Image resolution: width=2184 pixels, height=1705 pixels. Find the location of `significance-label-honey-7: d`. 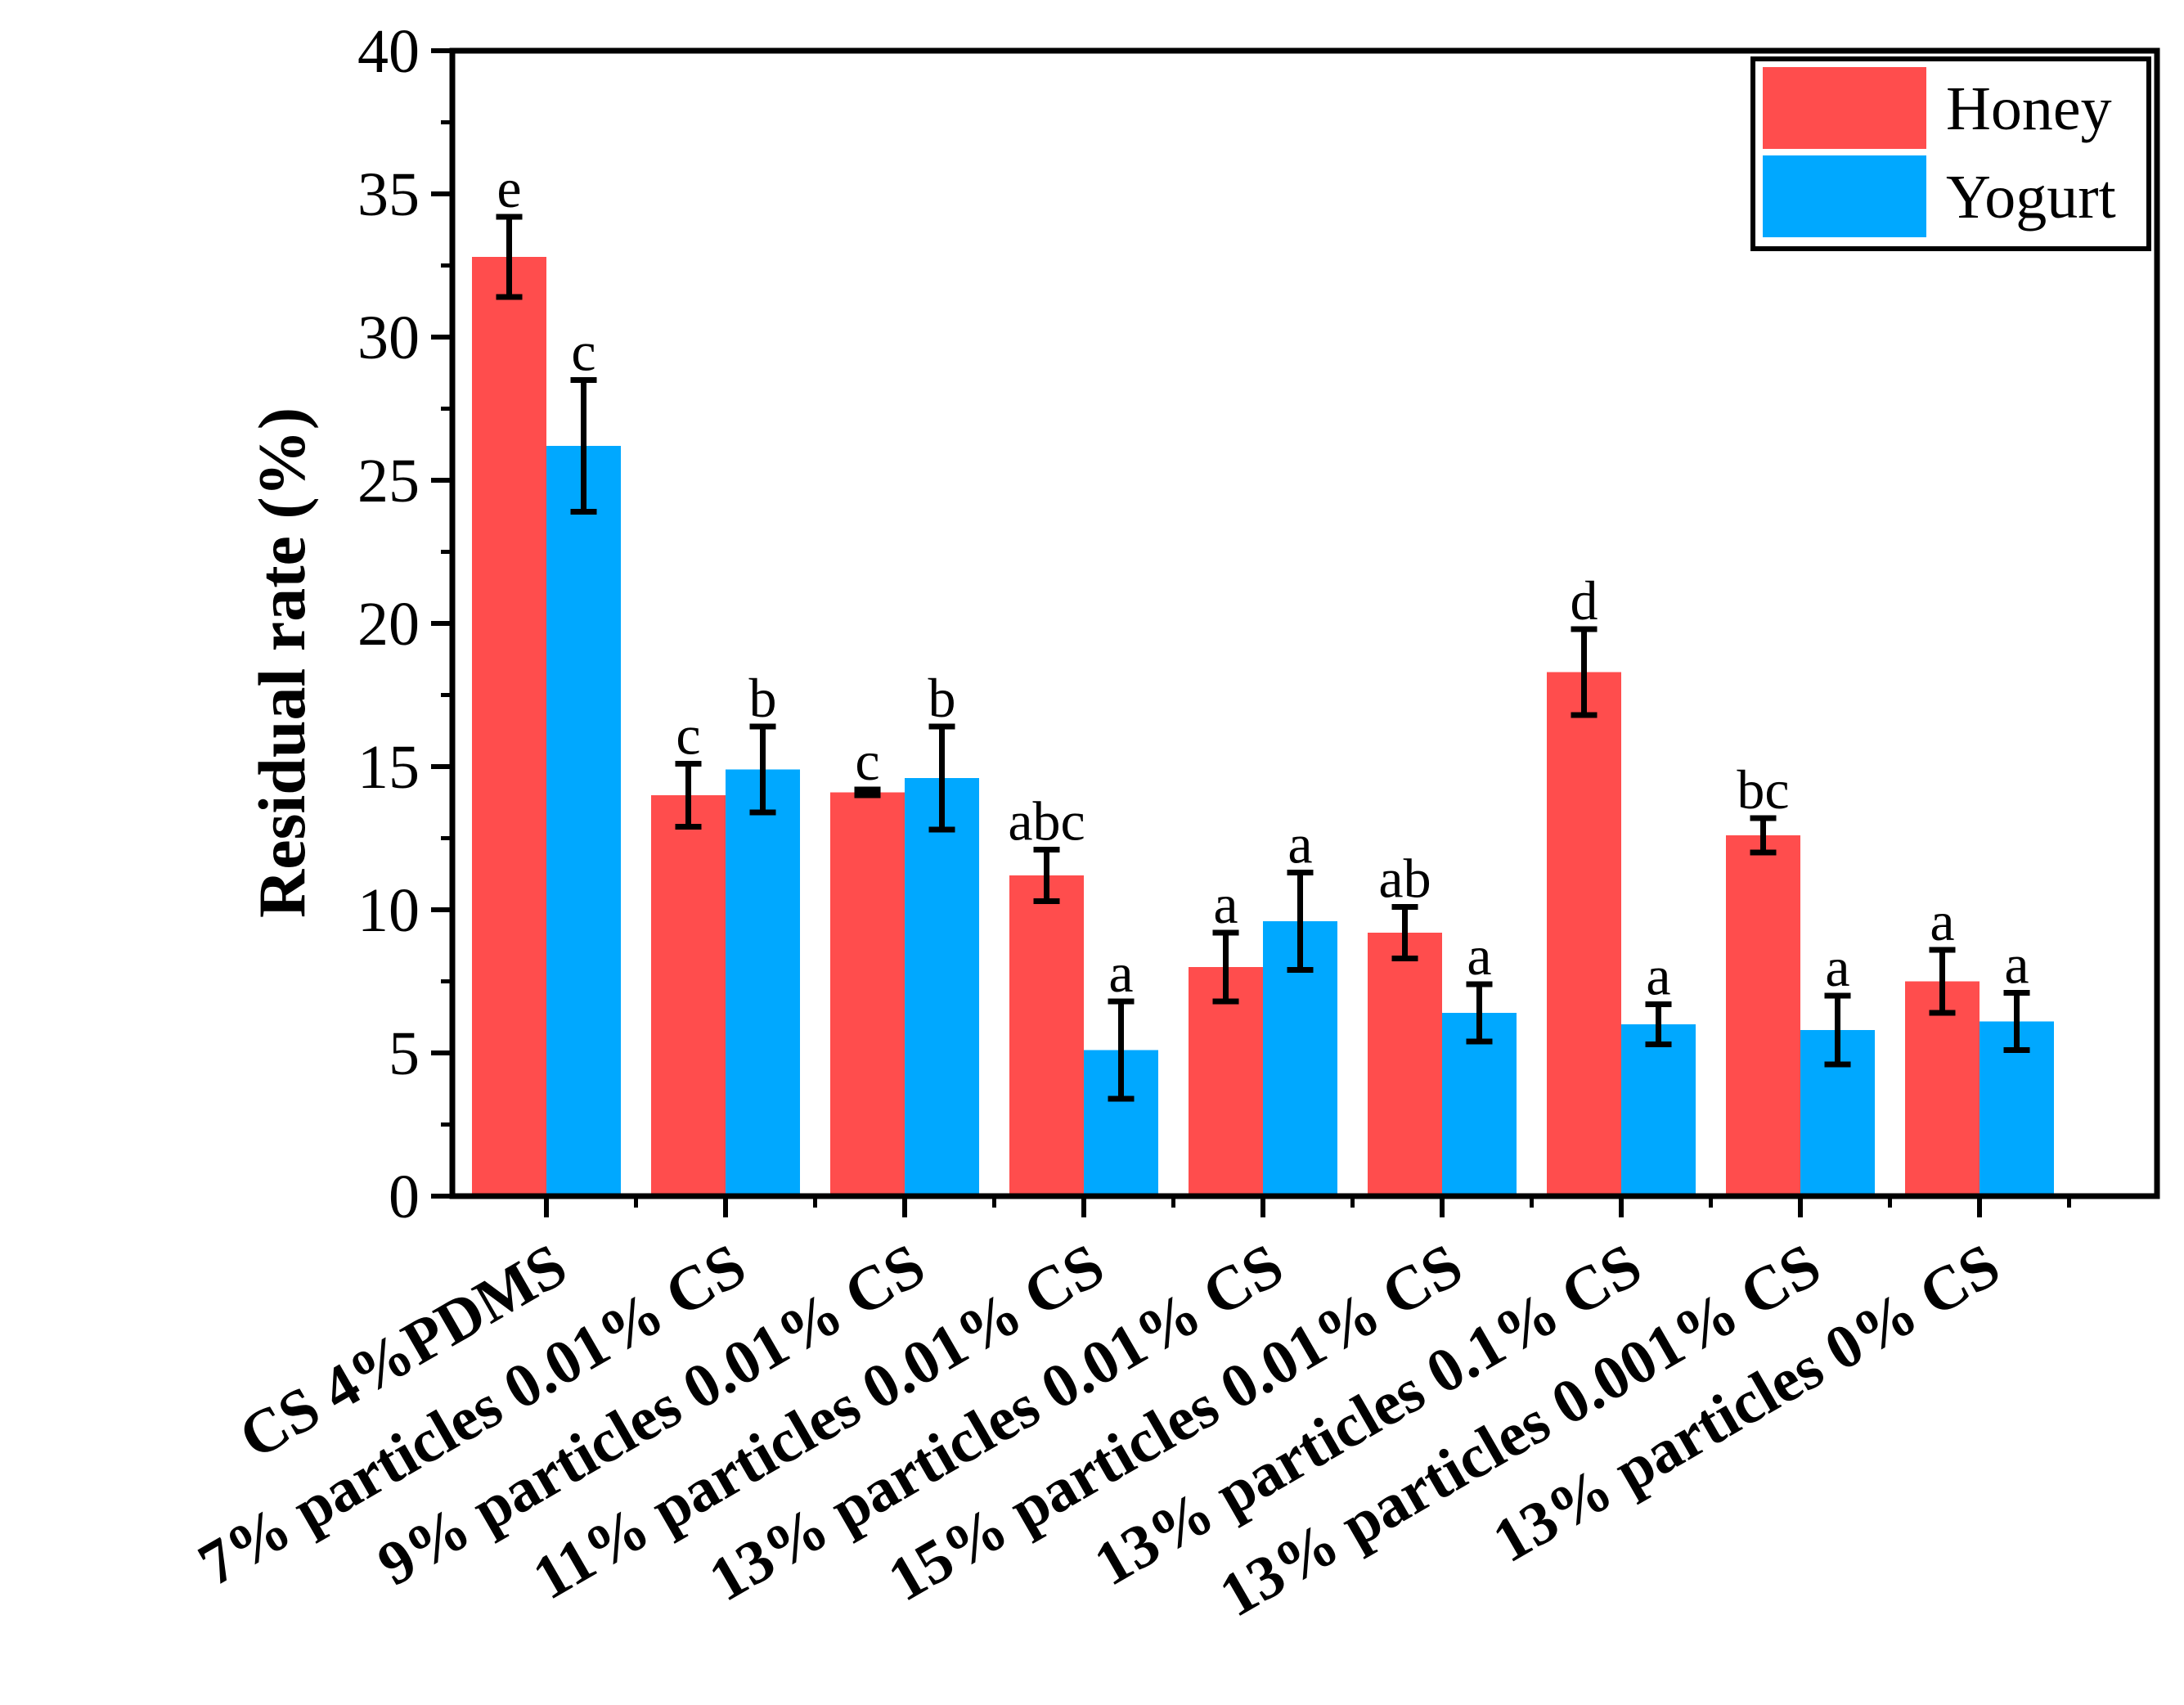

significance-label-honey-7: d is located at coordinates (1585, 600).